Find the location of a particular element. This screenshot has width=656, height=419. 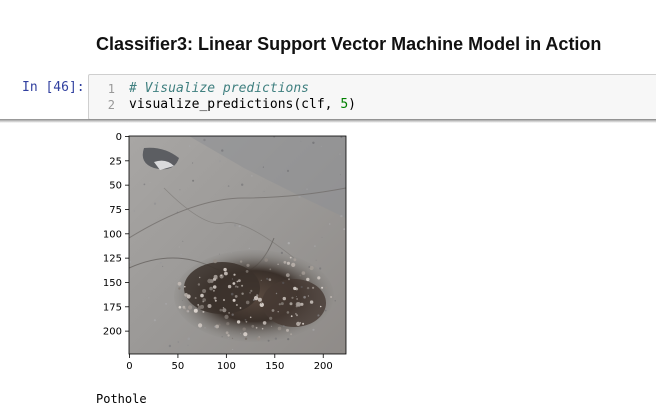

x-axis: 0 50 100 150 200 is located at coordinates (229, 363).